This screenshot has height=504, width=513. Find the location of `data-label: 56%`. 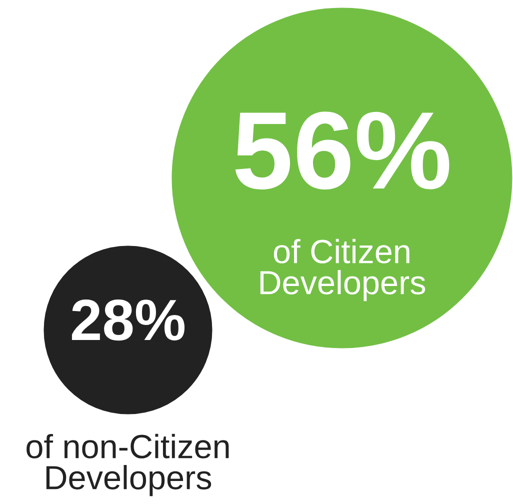

data-label: 56% is located at coordinates (342, 151).